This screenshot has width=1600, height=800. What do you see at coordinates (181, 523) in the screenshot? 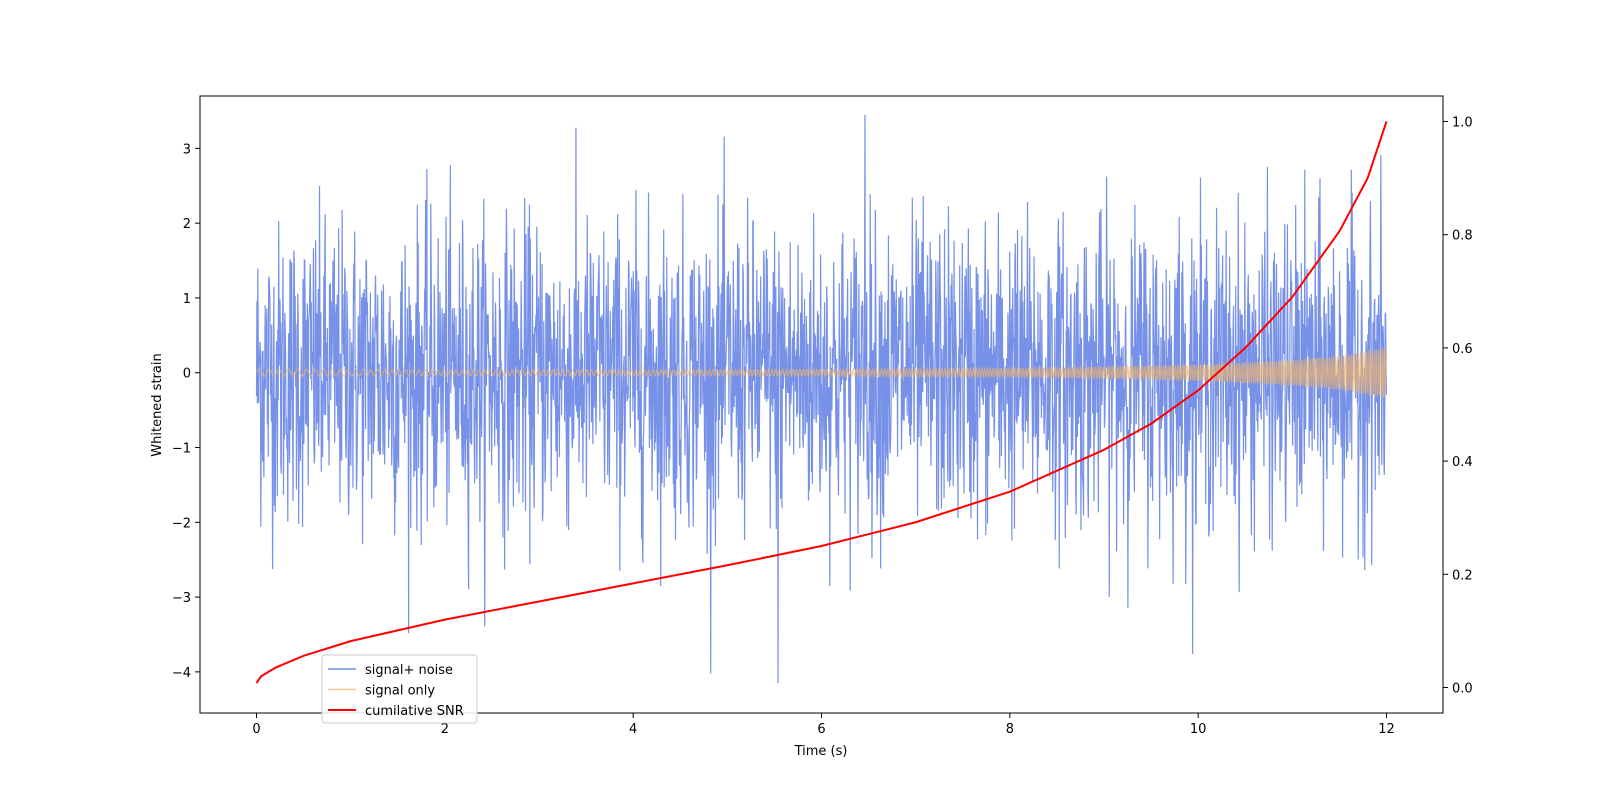
I see `y-tick-label: −2` at bounding box center [181, 523].